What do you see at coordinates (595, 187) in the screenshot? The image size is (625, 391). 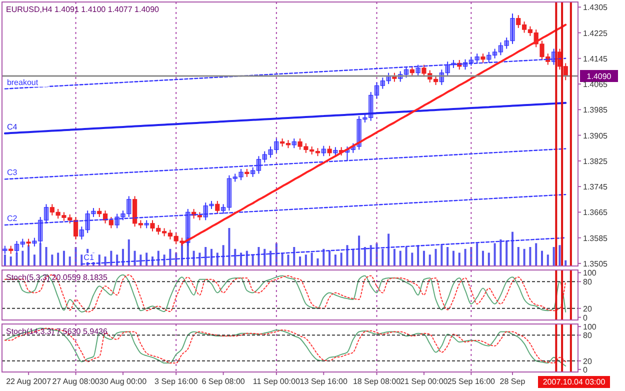 I see `y-tick-label: 1.3745` at bounding box center [595, 187].